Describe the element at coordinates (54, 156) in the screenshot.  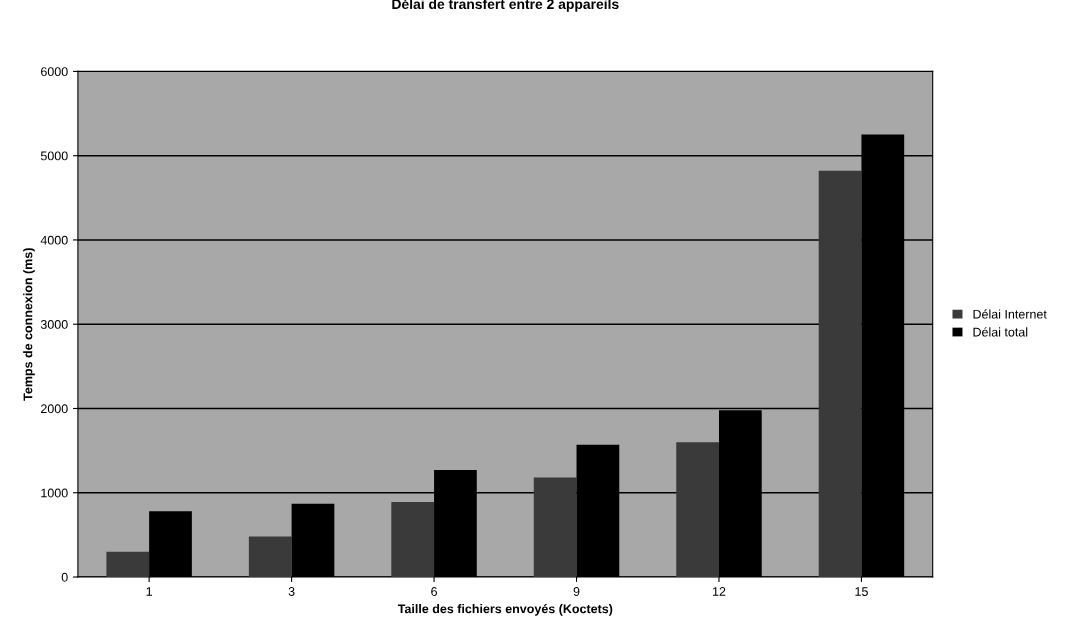
I see `y-tick-label: 5000` at that location.